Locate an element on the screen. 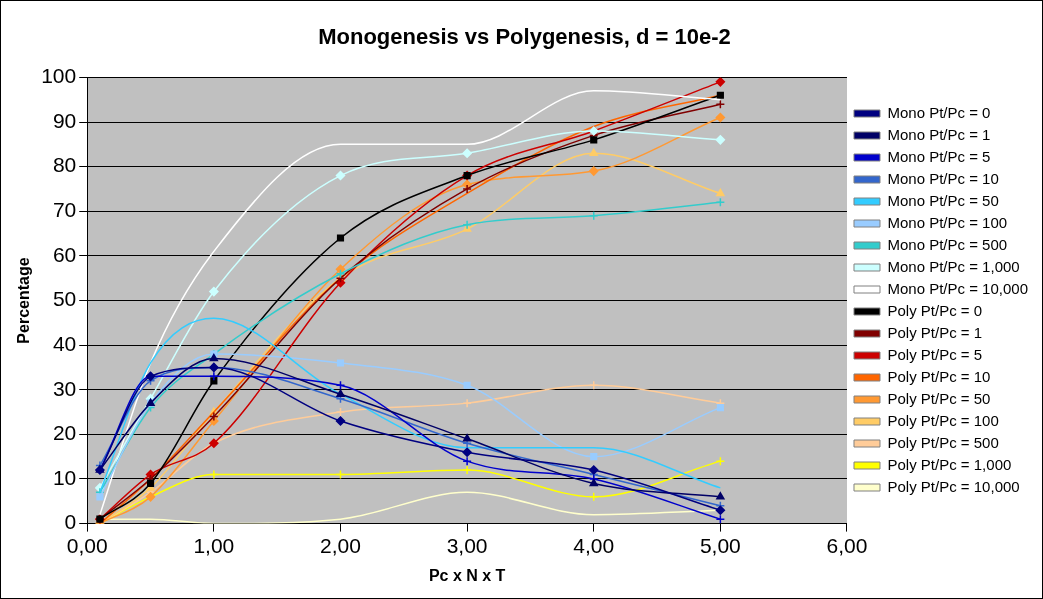 The image size is (1043, 599). x-tick-label: 5,00 is located at coordinates (720, 545).